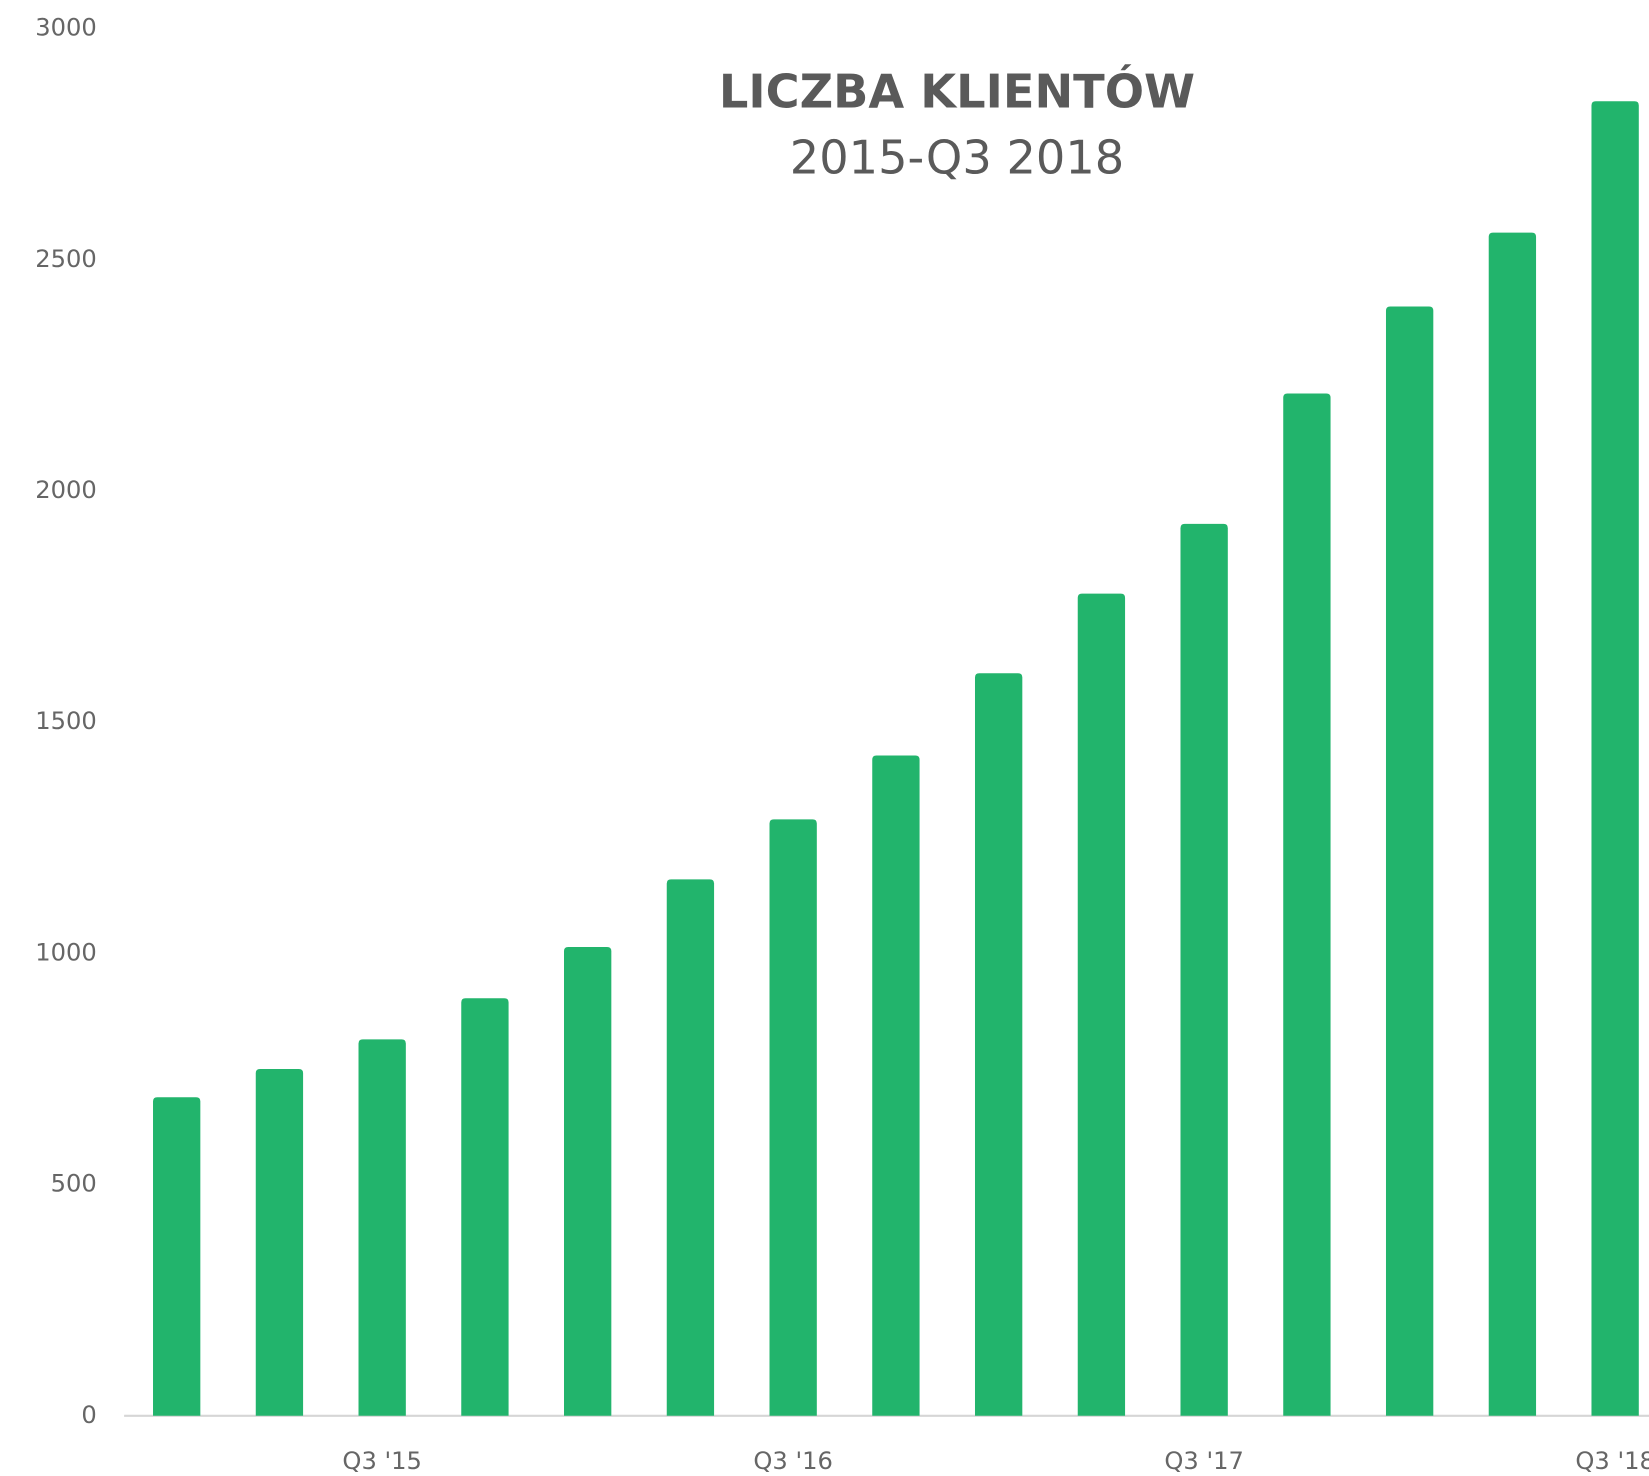  Describe the element at coordinates (74, 1184) in the screenshot. I see `y-tick-label: 500` at that location.